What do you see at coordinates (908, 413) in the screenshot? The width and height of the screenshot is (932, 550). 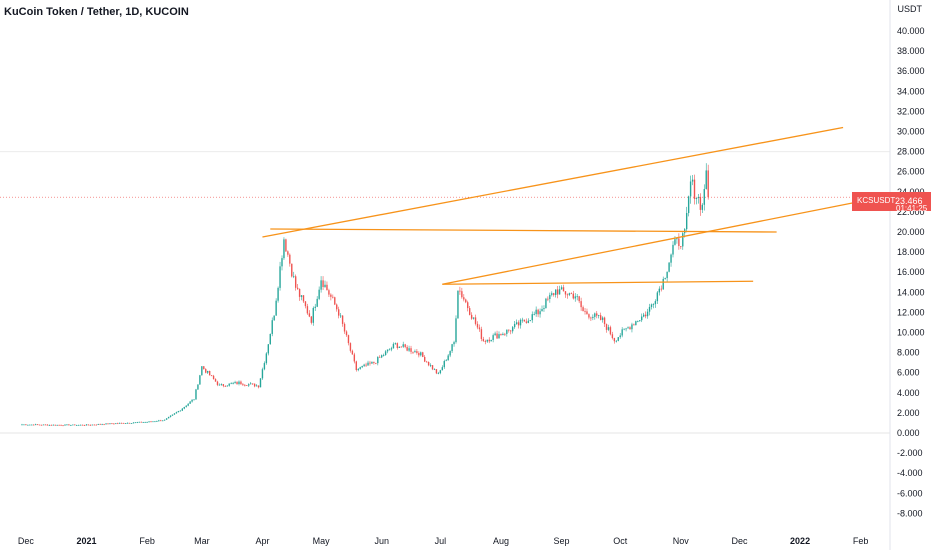 I see `y-tick-label: 2.000` at bounding box center [908, 413].